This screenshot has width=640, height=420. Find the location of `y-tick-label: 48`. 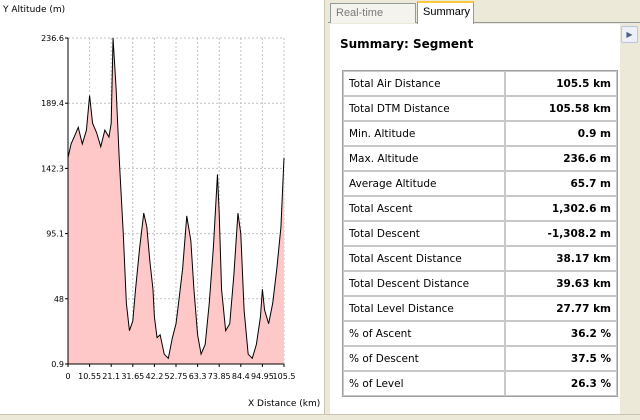

y-tick-label: 48 is located at coordinates (59, 299).